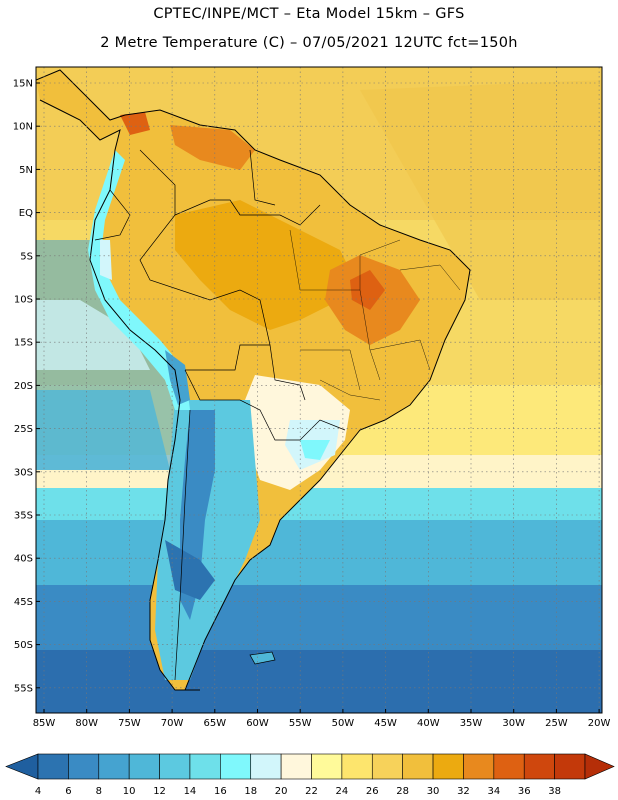 The width and height of the screenshot is (618, 800). What do you see at coordinates (250, 791) in the screenshot?
I see `colorbar-tick-label: 18` at bounding box center [250, 791].